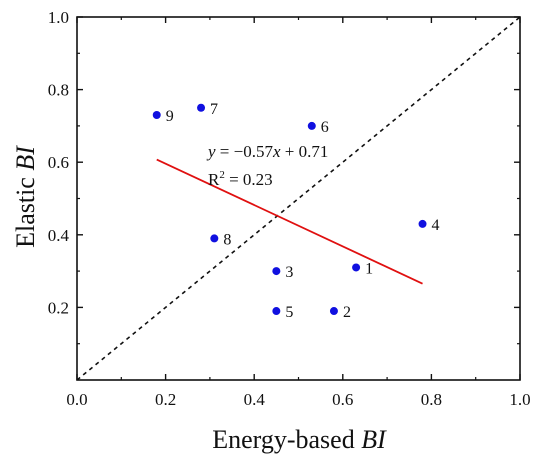 The height and width of the screenshot is (463, 550). What do you see at coordinates (165, 399) in the screenshot?
I see `x-tick-label: 0.2` at bounding box center [165, 399].